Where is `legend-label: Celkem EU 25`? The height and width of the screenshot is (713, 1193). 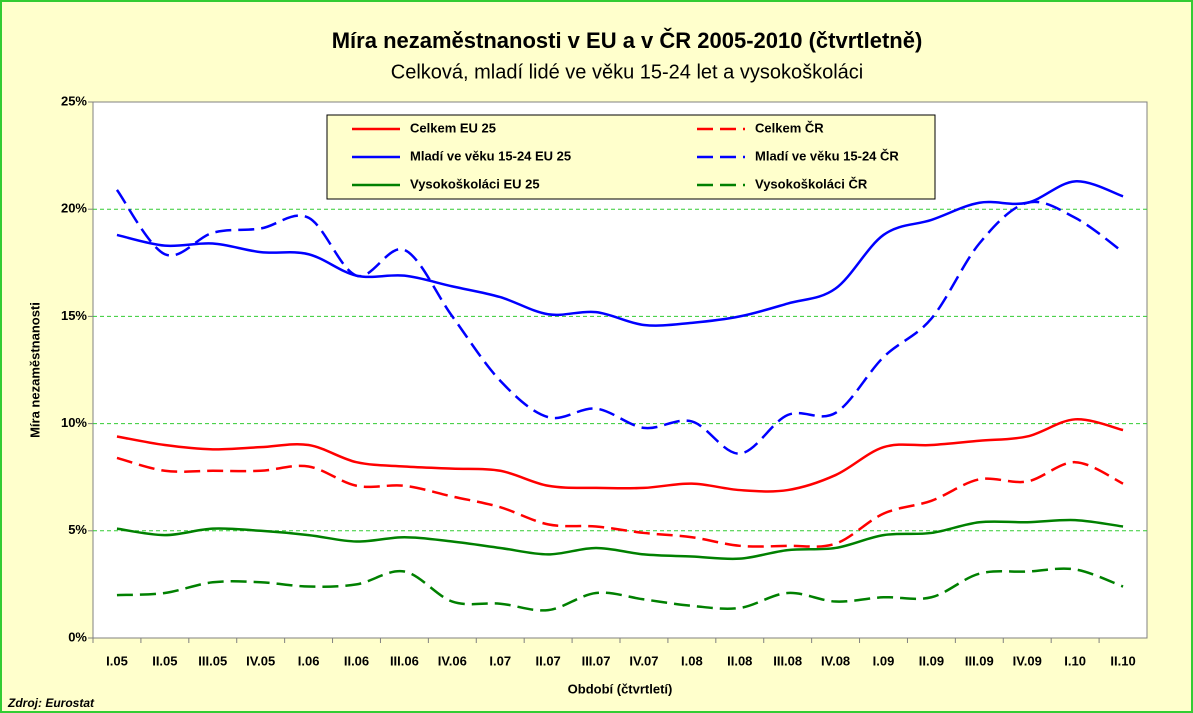
legend-label: Celkem EU 25 is located at coordinates (453, 127).